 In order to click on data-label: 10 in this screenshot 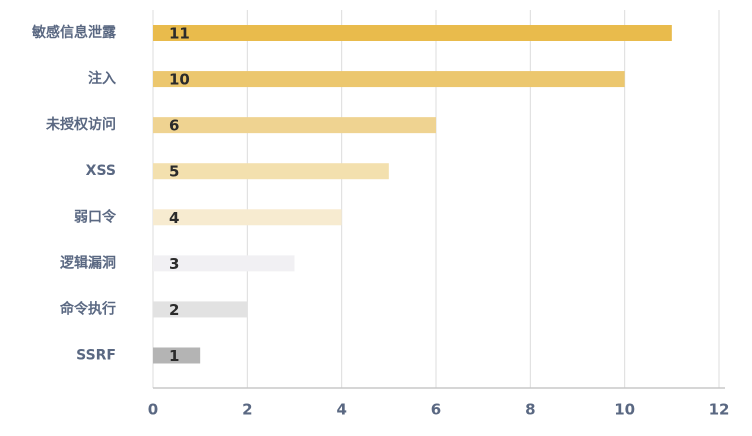, I will do `click(179, 80)`.